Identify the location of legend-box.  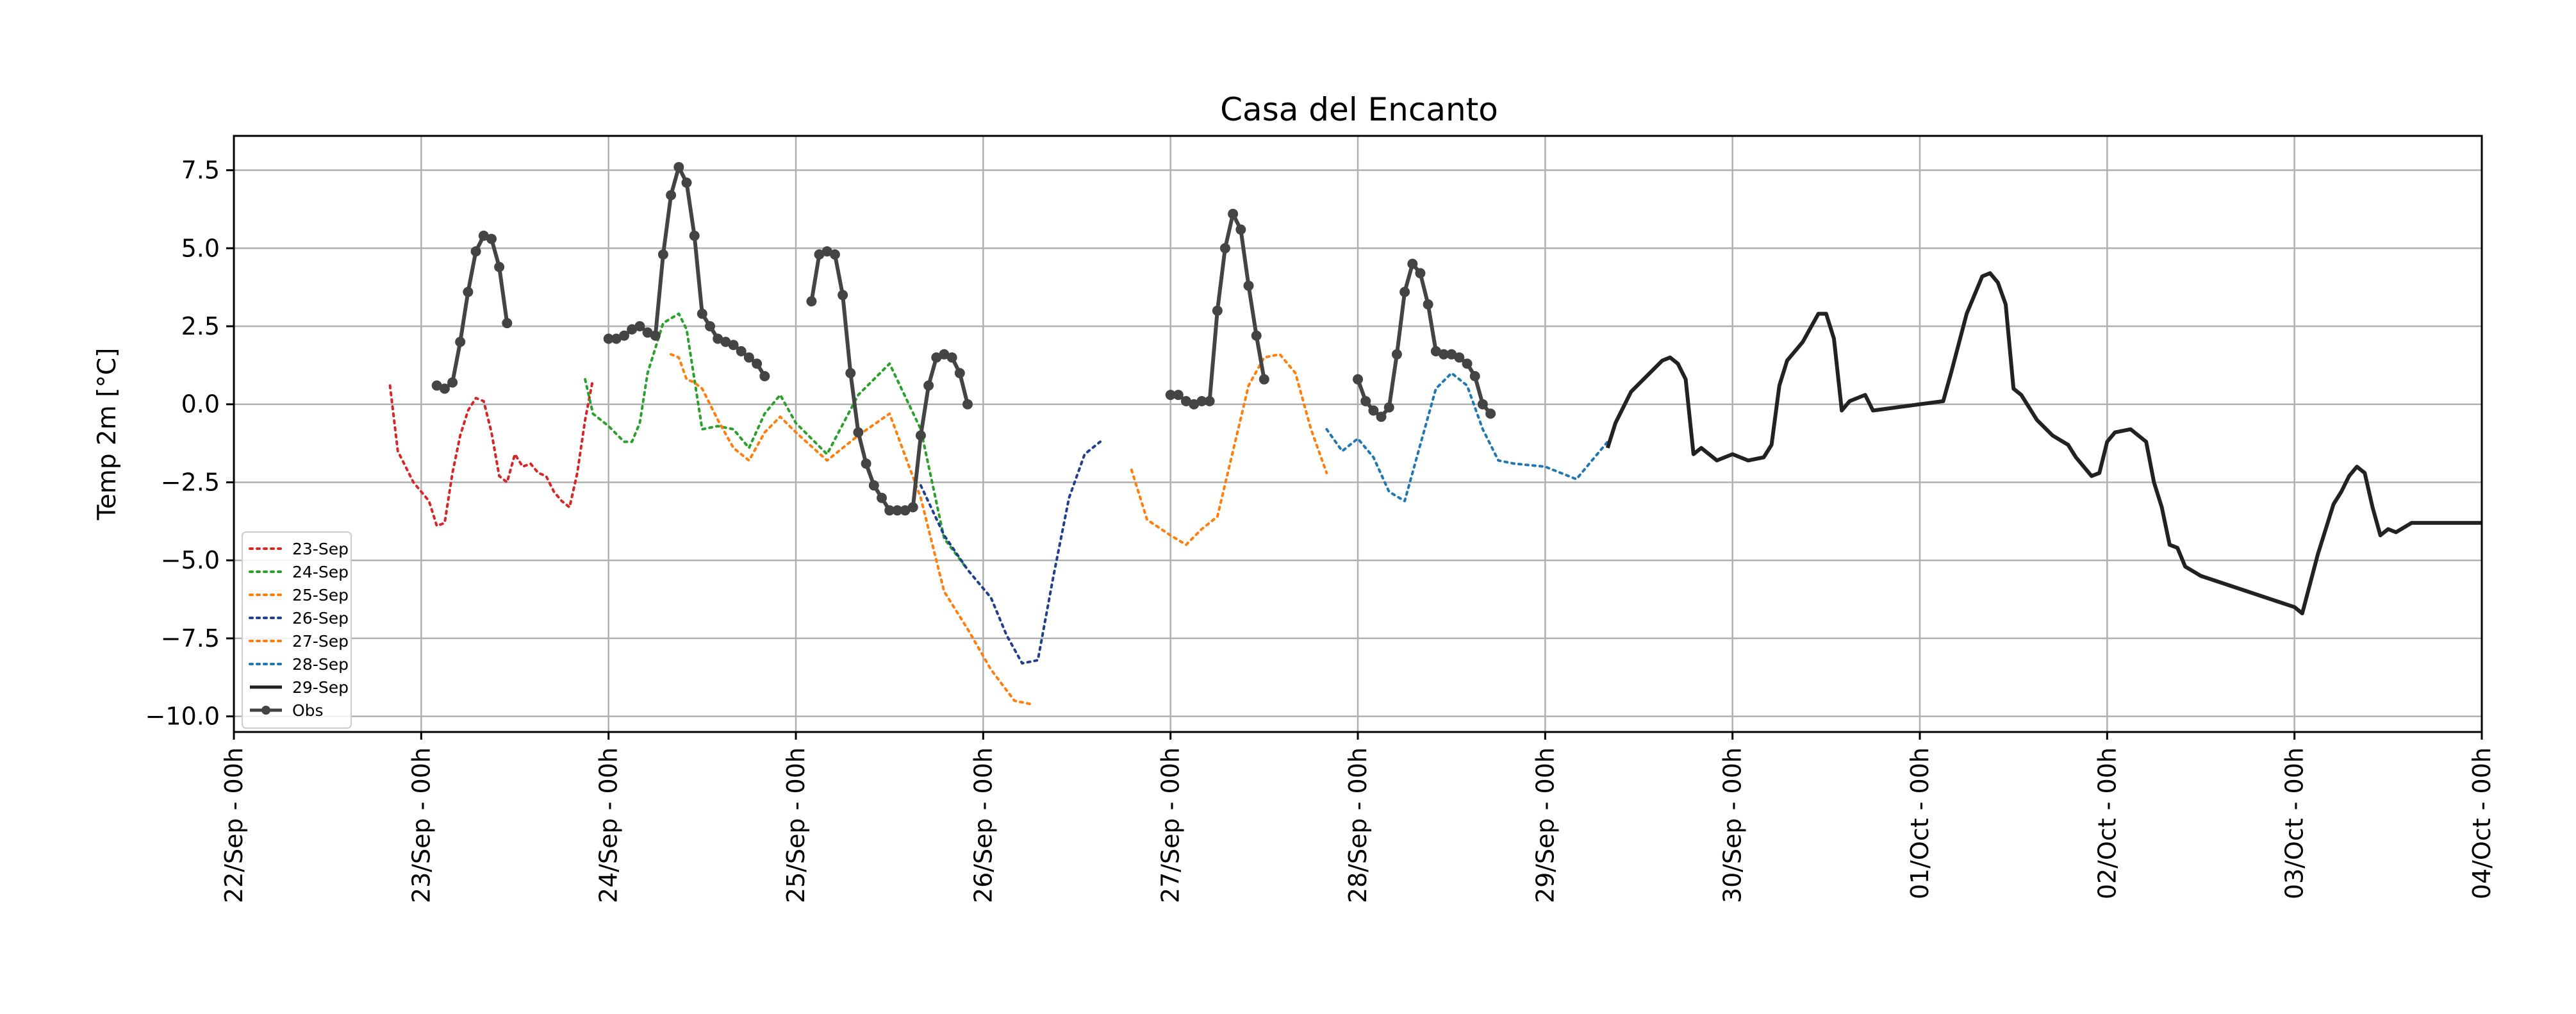
(297, 630).